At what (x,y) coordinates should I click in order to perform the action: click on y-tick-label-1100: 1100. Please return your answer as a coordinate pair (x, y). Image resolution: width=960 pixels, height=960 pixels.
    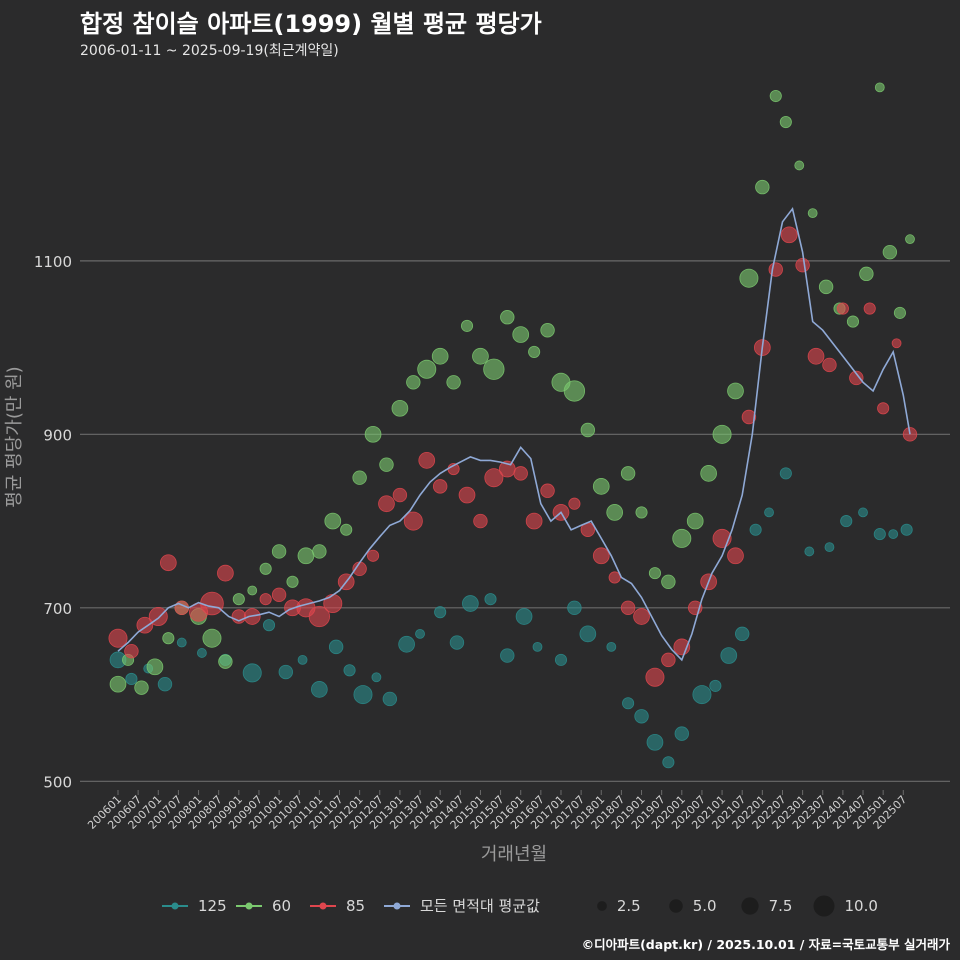
    Looking at the image, I should click on (53, 262).